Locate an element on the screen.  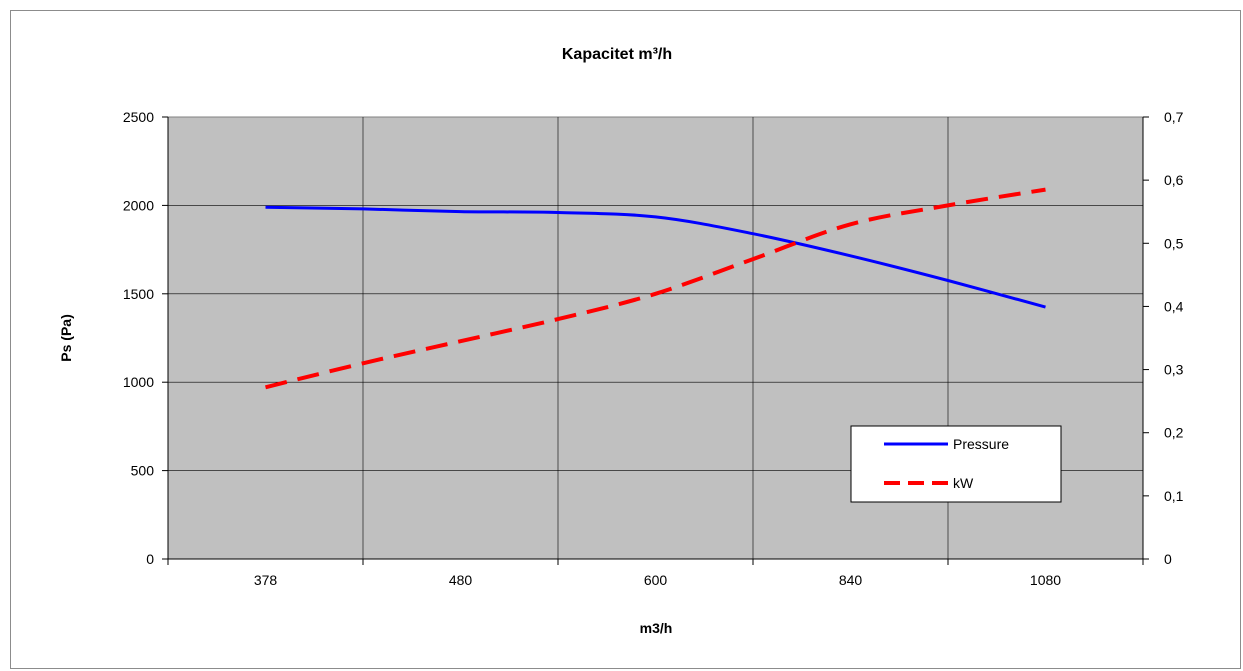
y-tick-label: 500 is located at coordinates (143, 471).